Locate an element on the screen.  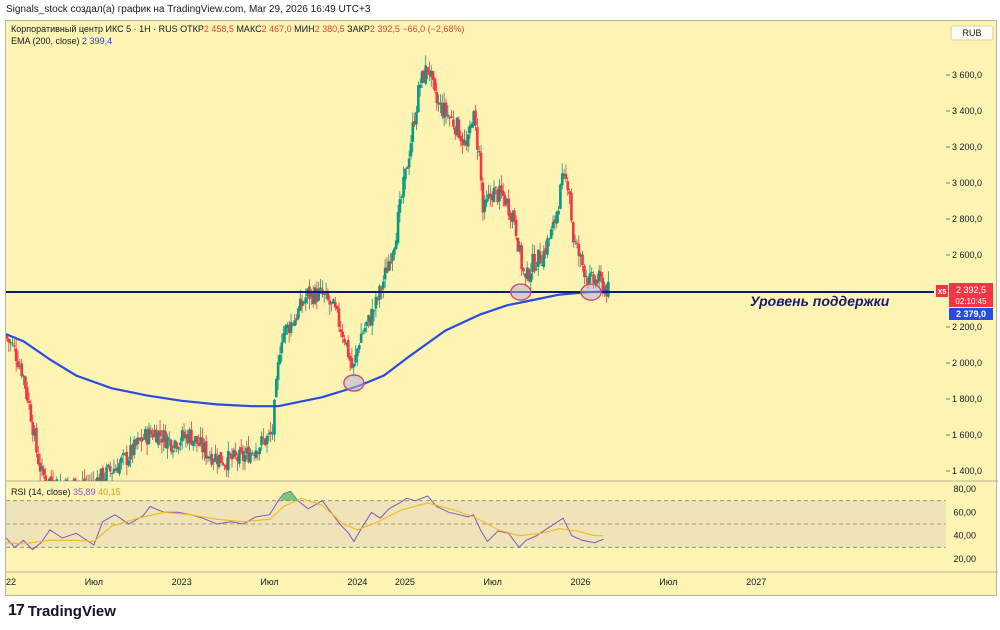
currency-tag-box is located at coordinates (972, 33).